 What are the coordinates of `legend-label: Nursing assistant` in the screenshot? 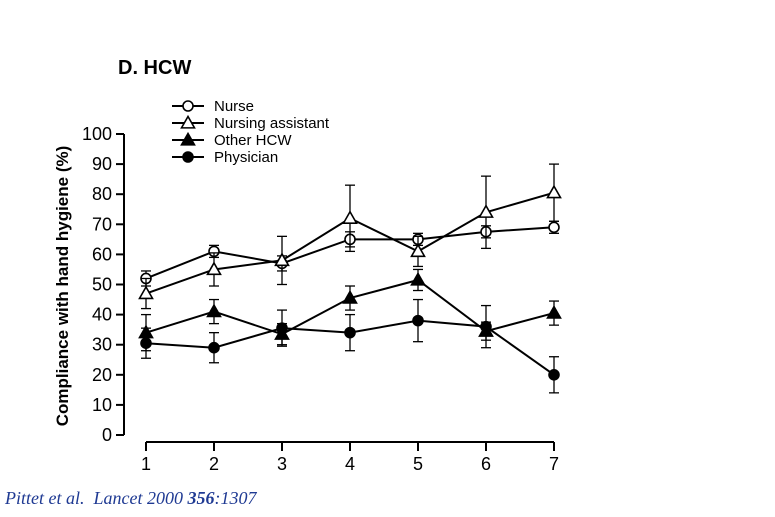 It's located at (272, 123).